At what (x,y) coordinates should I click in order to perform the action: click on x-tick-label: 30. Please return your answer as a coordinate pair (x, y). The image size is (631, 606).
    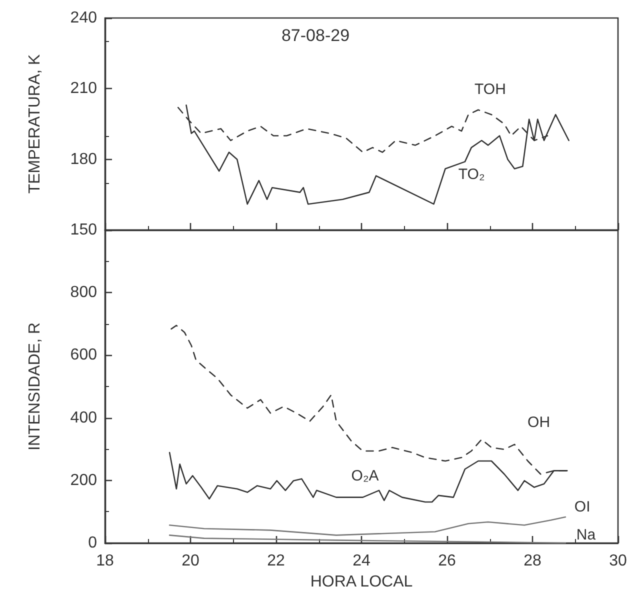
    Looking at the image, I should click on (618, 561).